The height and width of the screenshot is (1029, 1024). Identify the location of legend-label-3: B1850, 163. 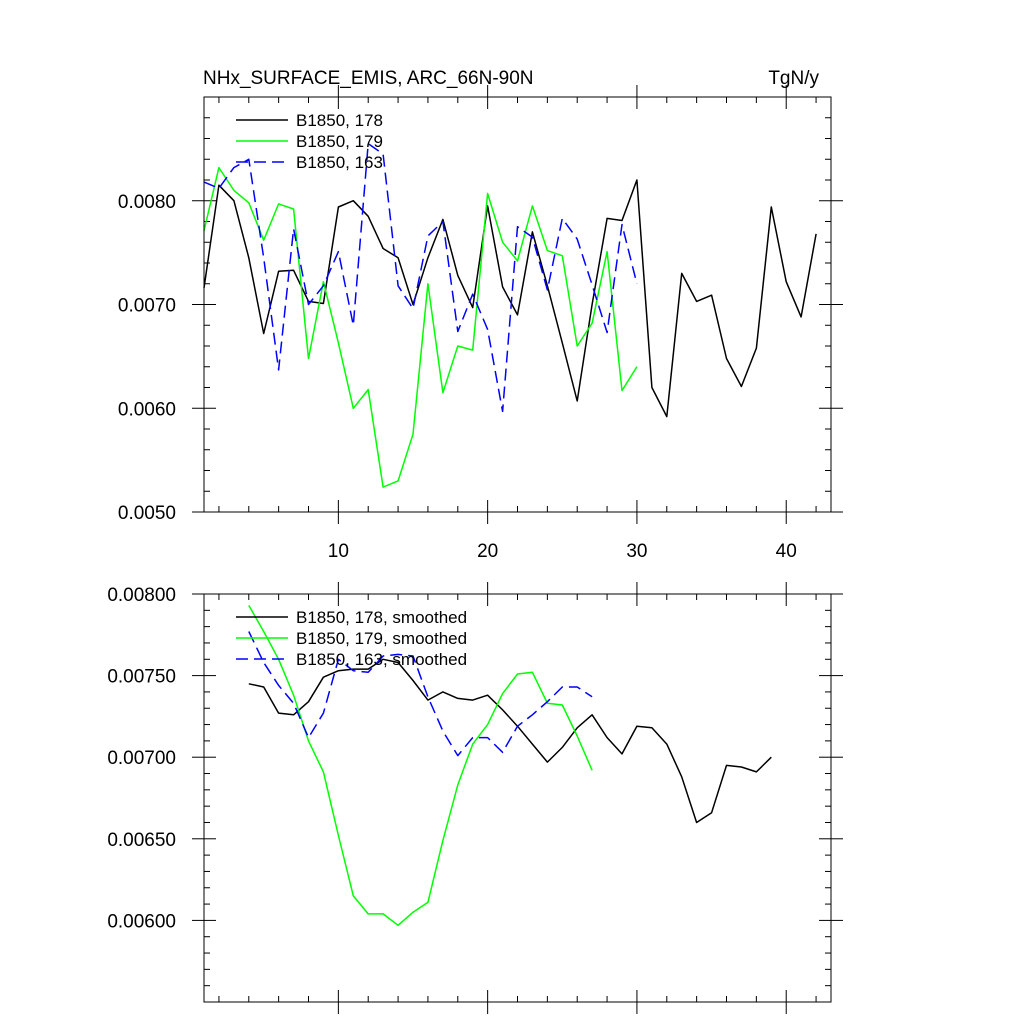
(339, 162).